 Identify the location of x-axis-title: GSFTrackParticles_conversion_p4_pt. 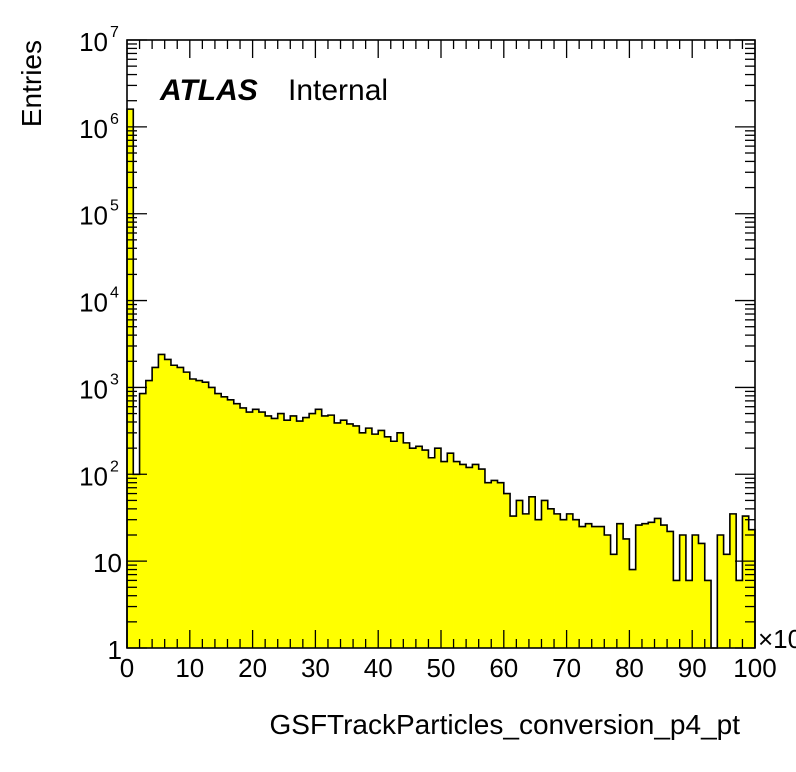
(504, 724).